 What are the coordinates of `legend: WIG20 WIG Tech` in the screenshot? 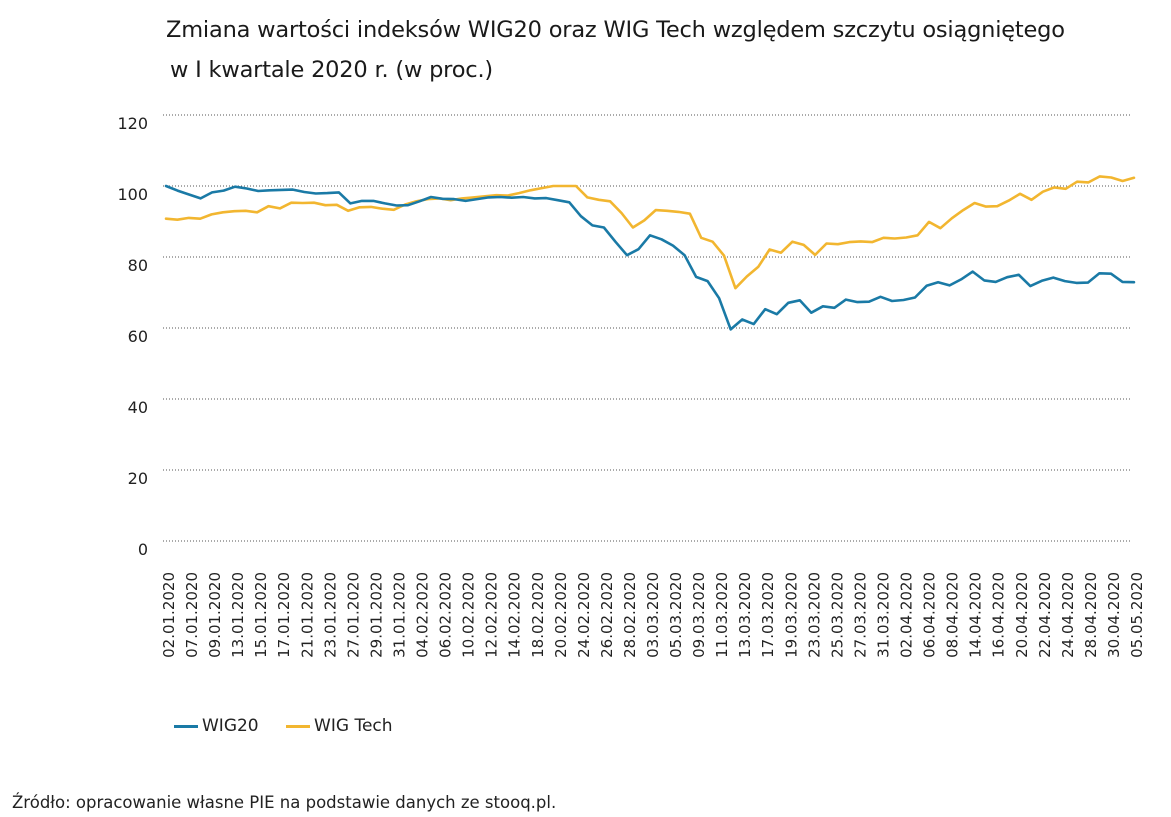 It's located at (294, 726).